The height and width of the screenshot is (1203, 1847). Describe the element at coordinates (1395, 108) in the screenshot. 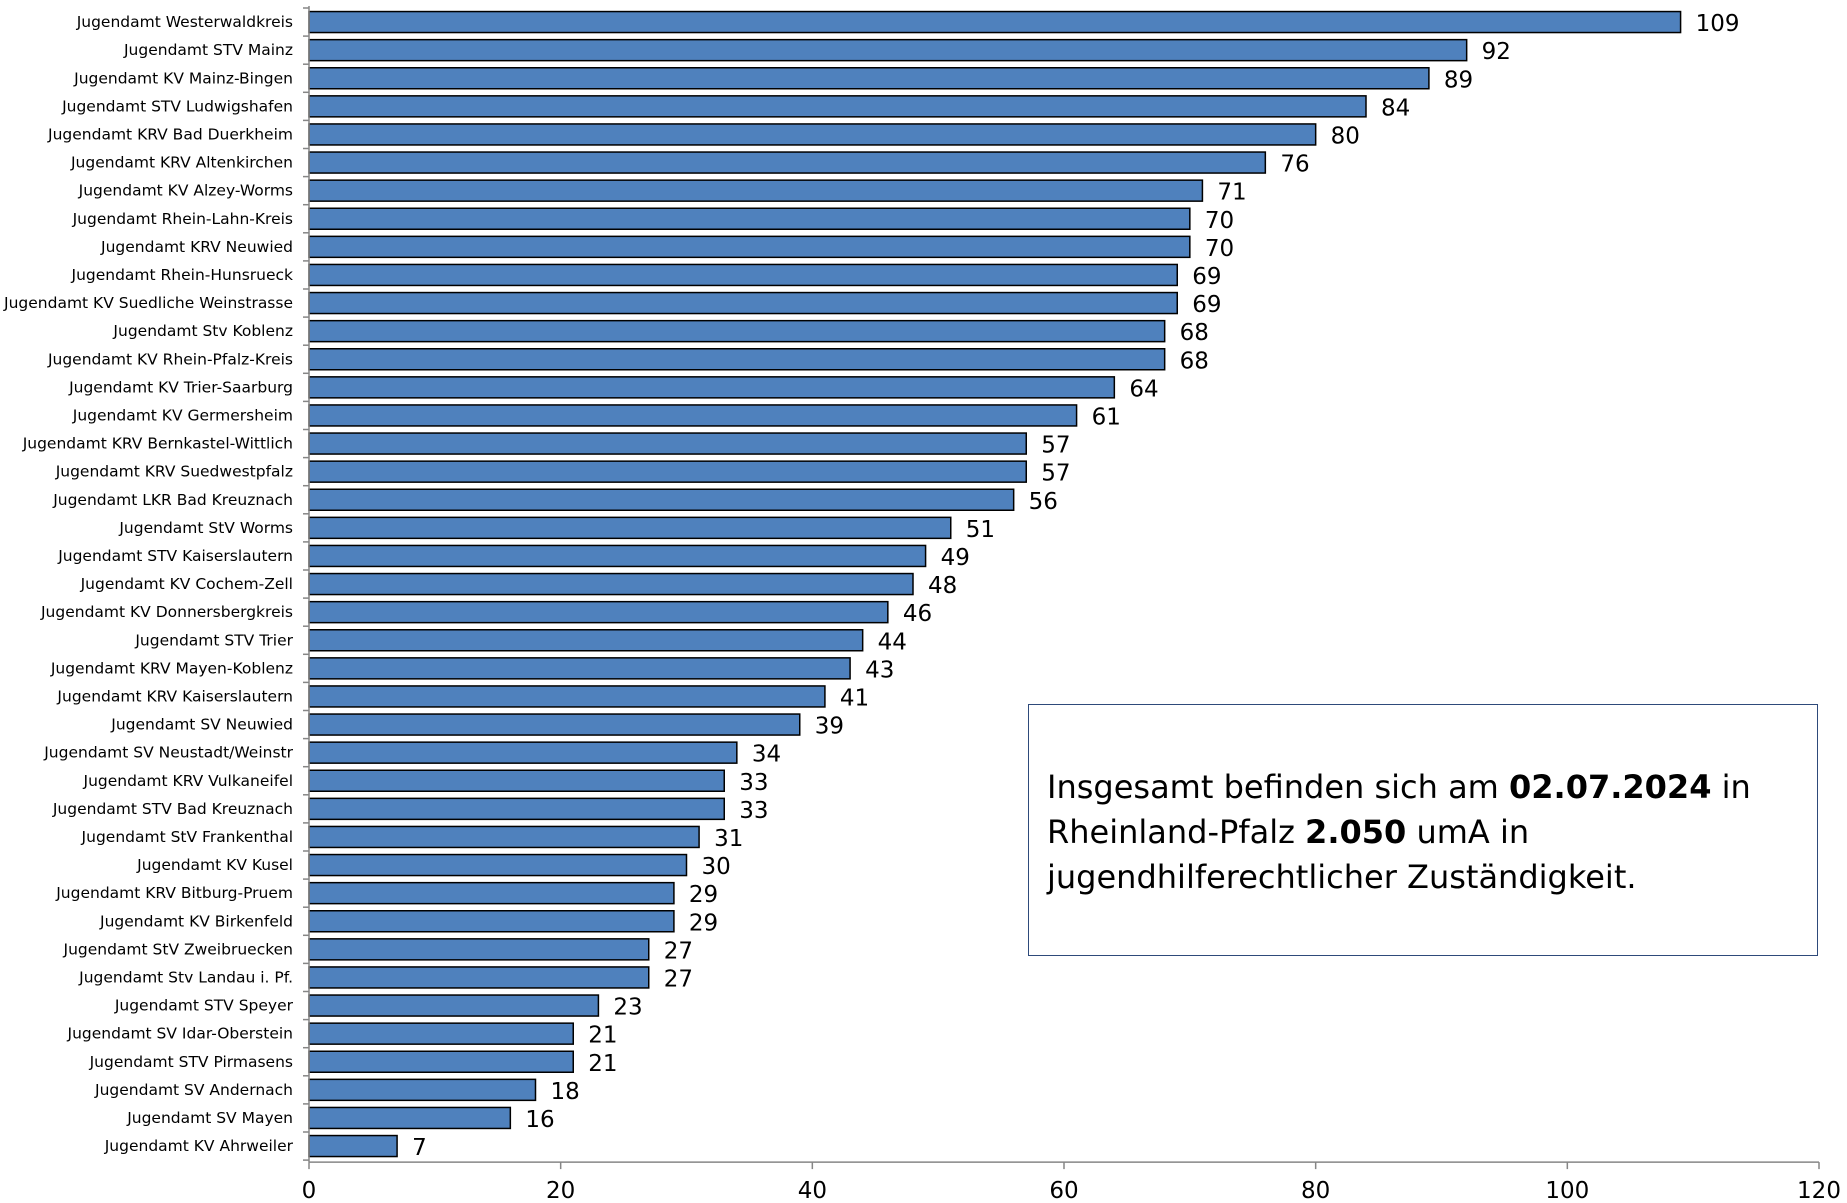

I see `value-label: 84` at that location.